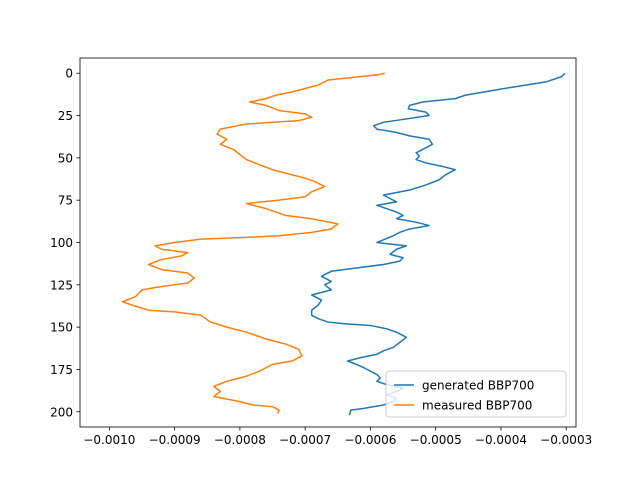 The width and height of the screenshot is (640, 480). Describe the element at coordinates (61, 412) in the screenshot. I see `y-tick-label: 200` at that location.